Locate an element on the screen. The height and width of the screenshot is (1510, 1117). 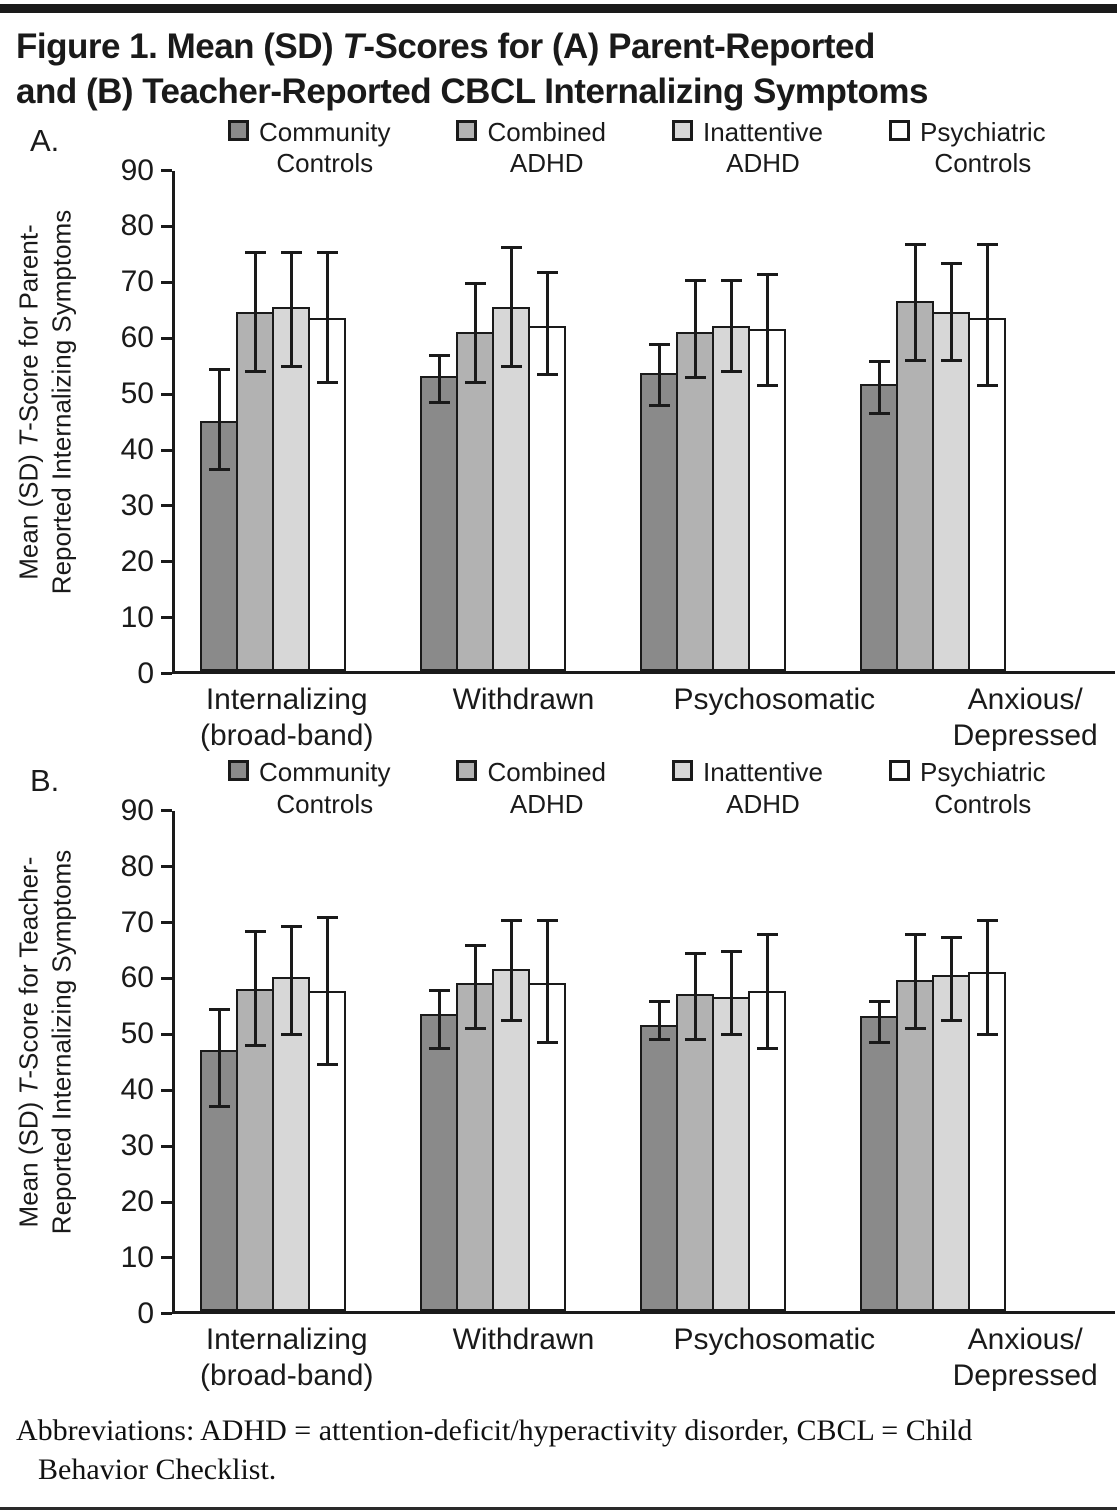
x-axis-label-line: Internalizing is located at coordinates (286, 1339).